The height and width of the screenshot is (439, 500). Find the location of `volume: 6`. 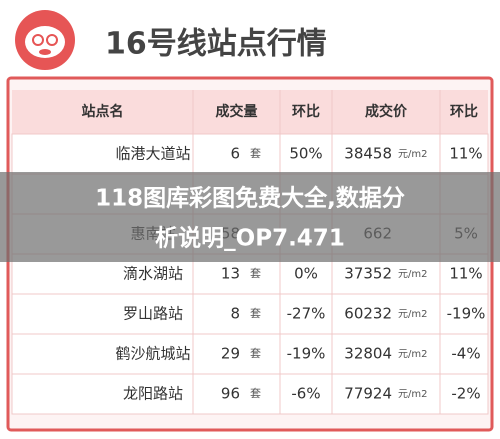

volume: 6 is located at coordinates (235, 154).